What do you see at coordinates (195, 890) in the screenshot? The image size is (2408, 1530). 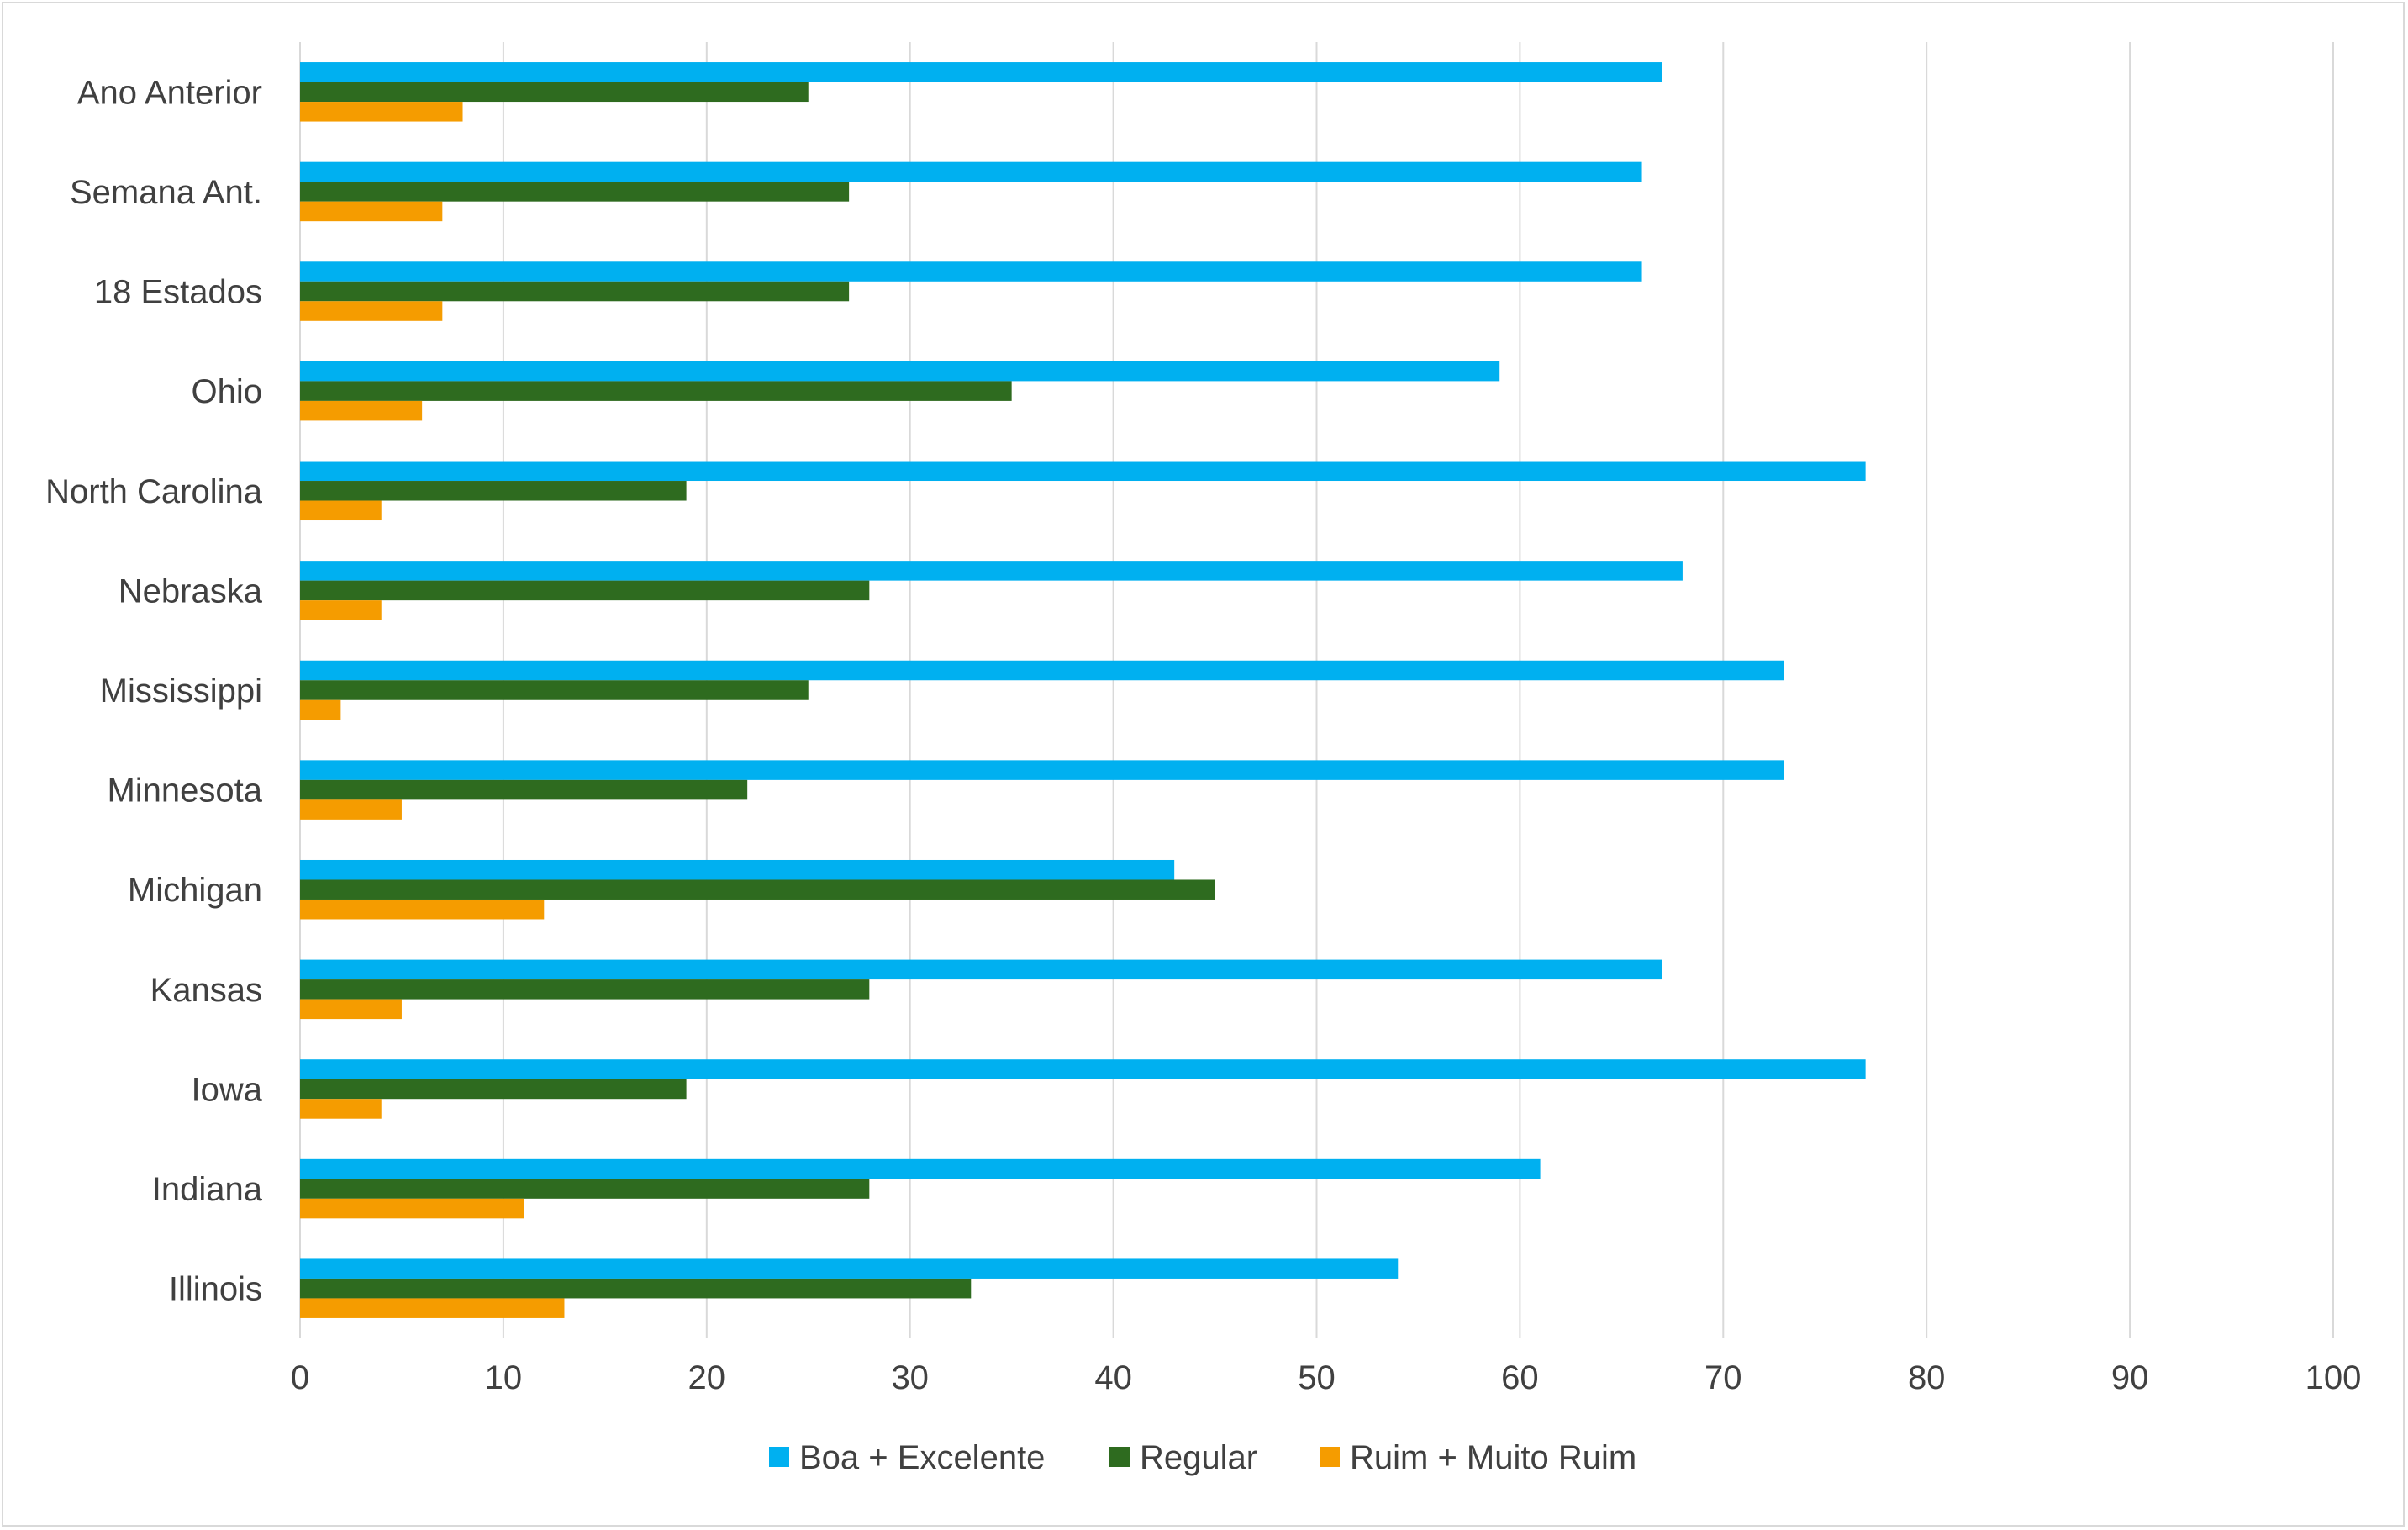 I see `category-label-michigan: Michigan` at bounding box center [195, 890].